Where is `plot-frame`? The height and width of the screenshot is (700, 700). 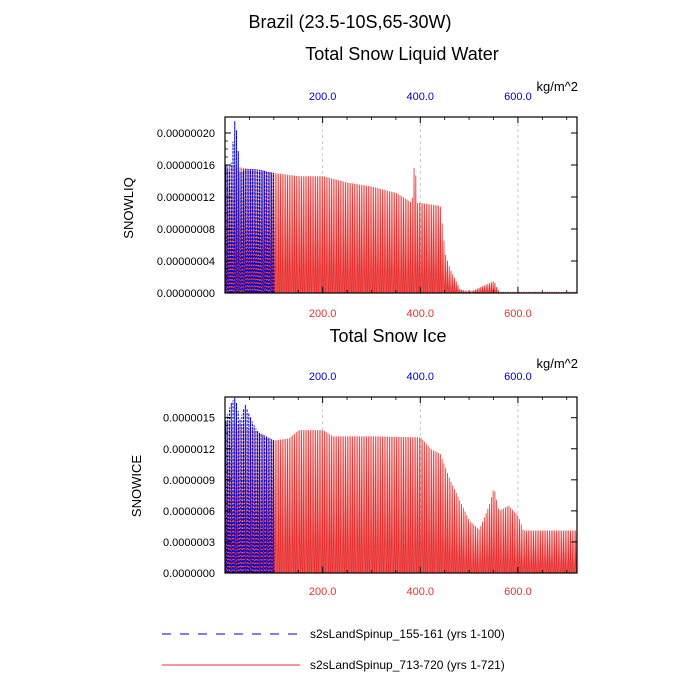
plot-frame is located at coordinates (401, 485).